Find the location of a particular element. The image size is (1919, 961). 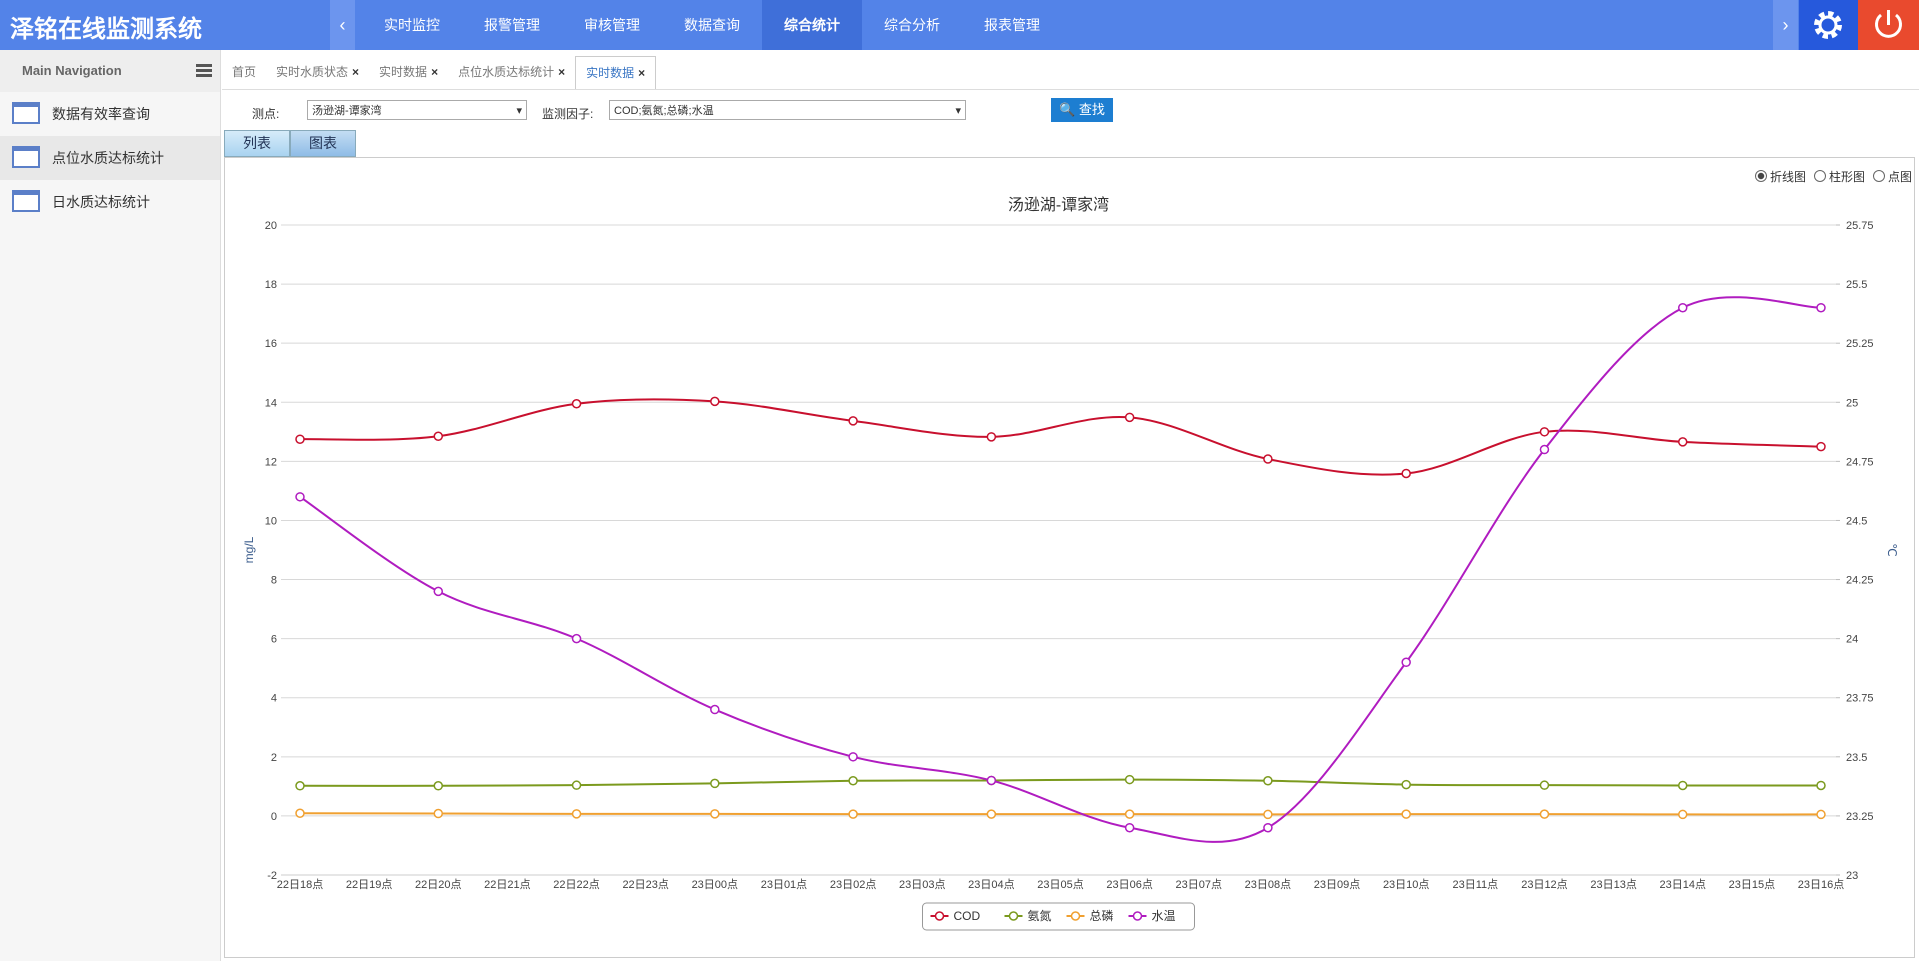

sidebar-item: 日水质达标统计 is located at coordinates (110, 202).